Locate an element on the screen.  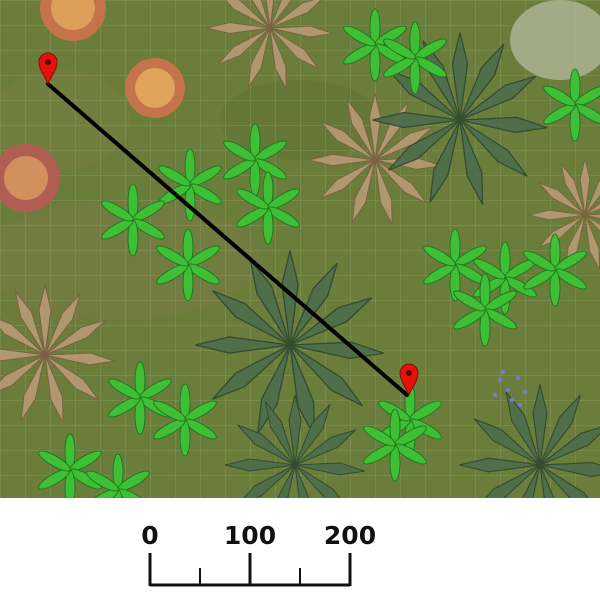
scale-label-200: 200 is located at coordinates (350, 535).